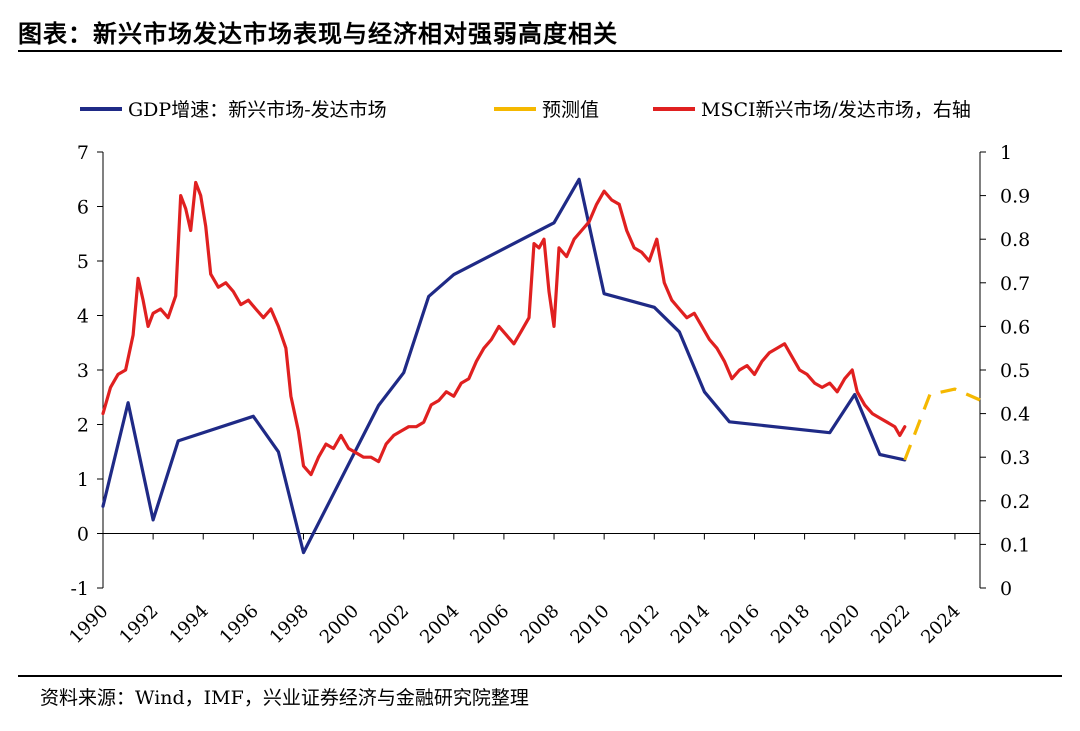  I want to click on y-left-tick-label: 5, so click(83, 262).